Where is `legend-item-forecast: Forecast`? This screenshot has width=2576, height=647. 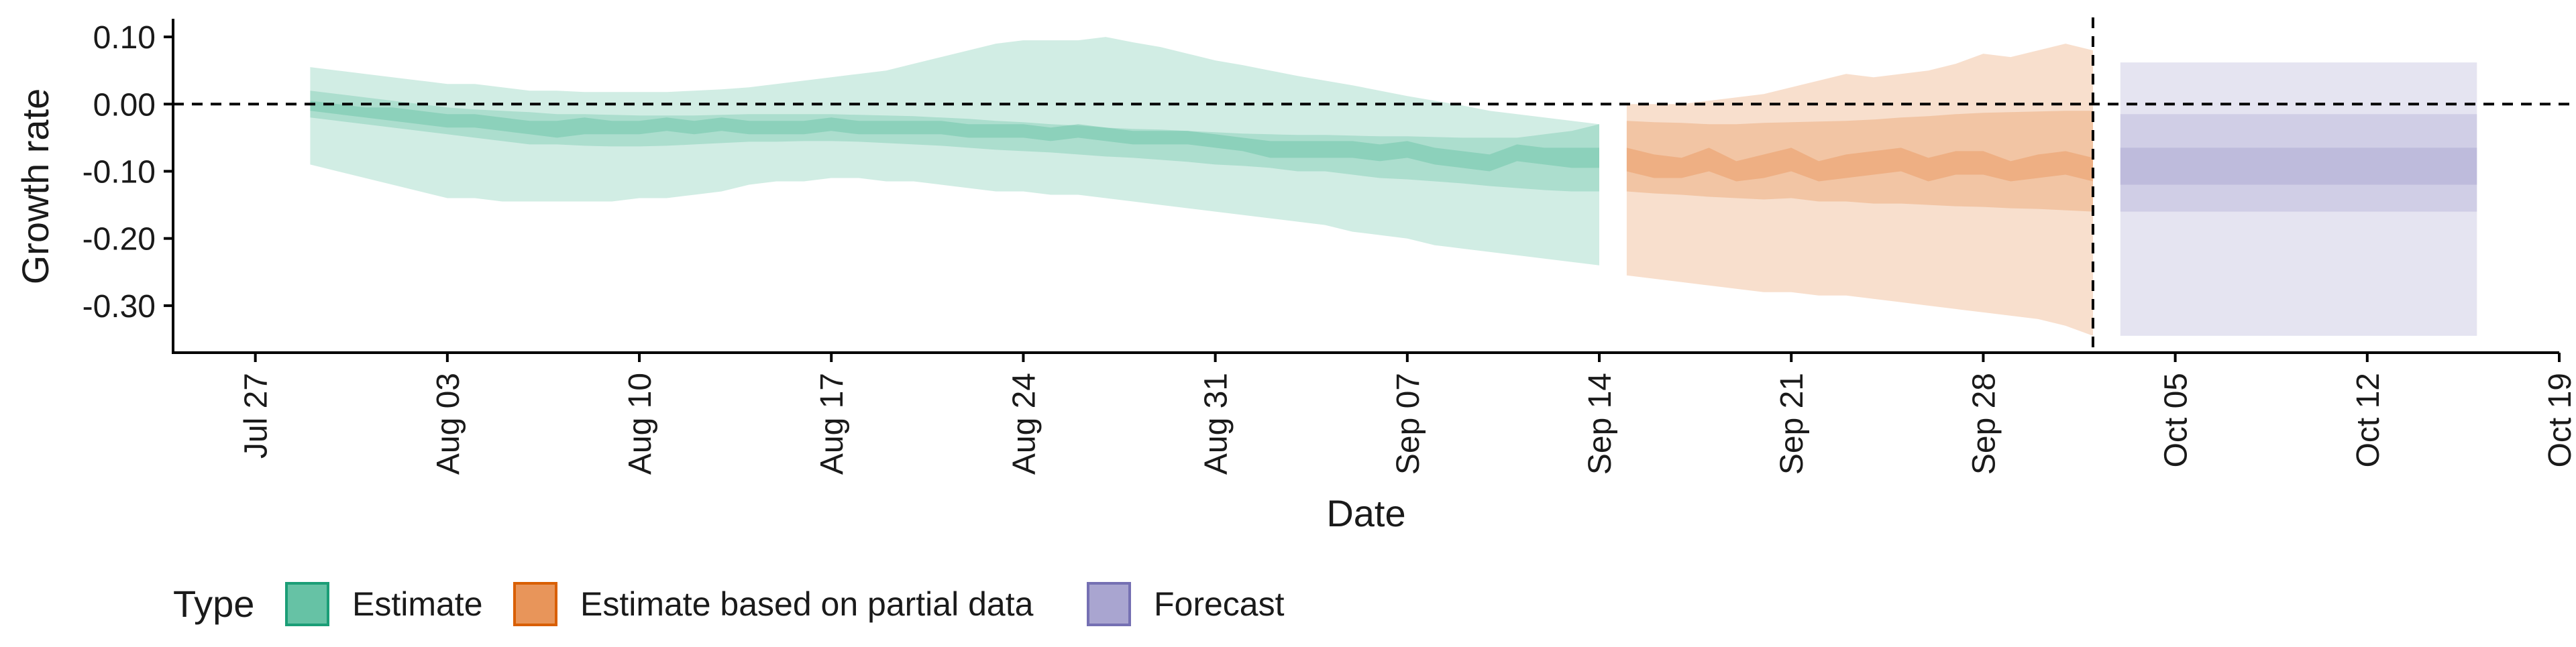
legend-item-forecast: Forecast is located at coordinates (1186, 604).